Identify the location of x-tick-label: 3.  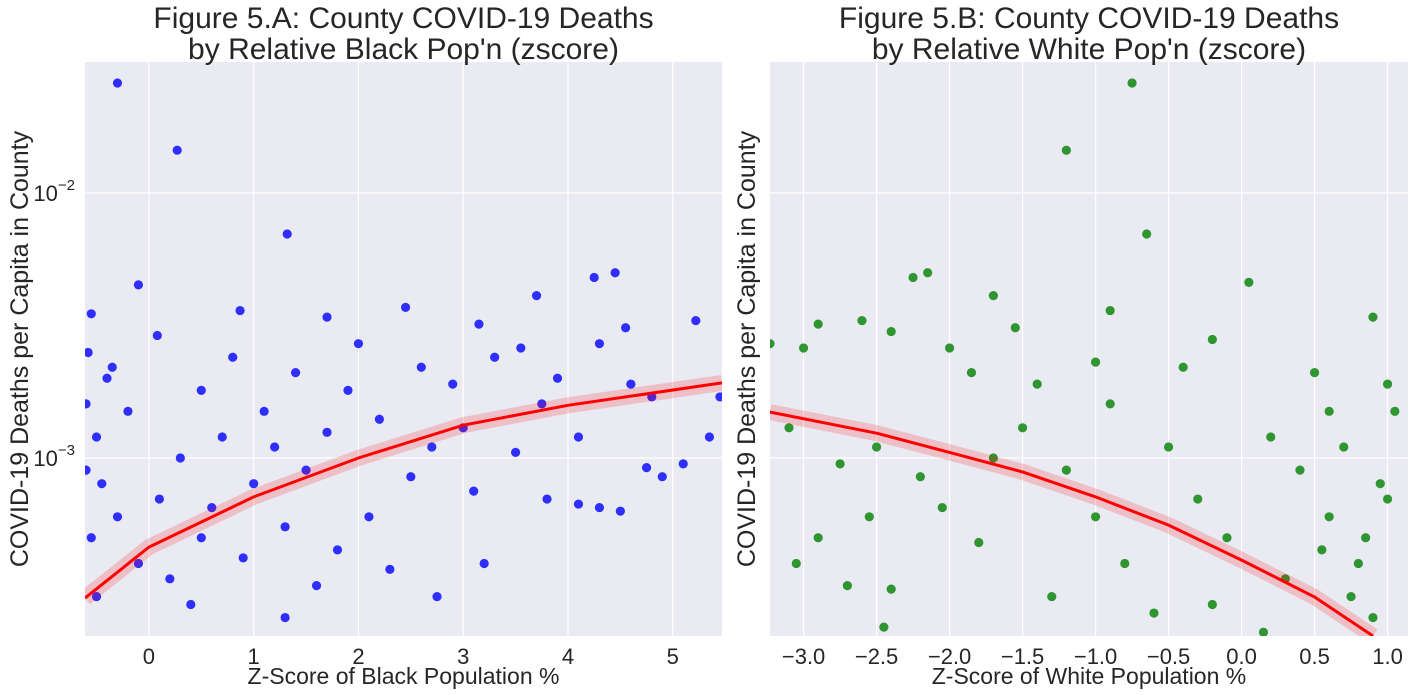
(463, 656).